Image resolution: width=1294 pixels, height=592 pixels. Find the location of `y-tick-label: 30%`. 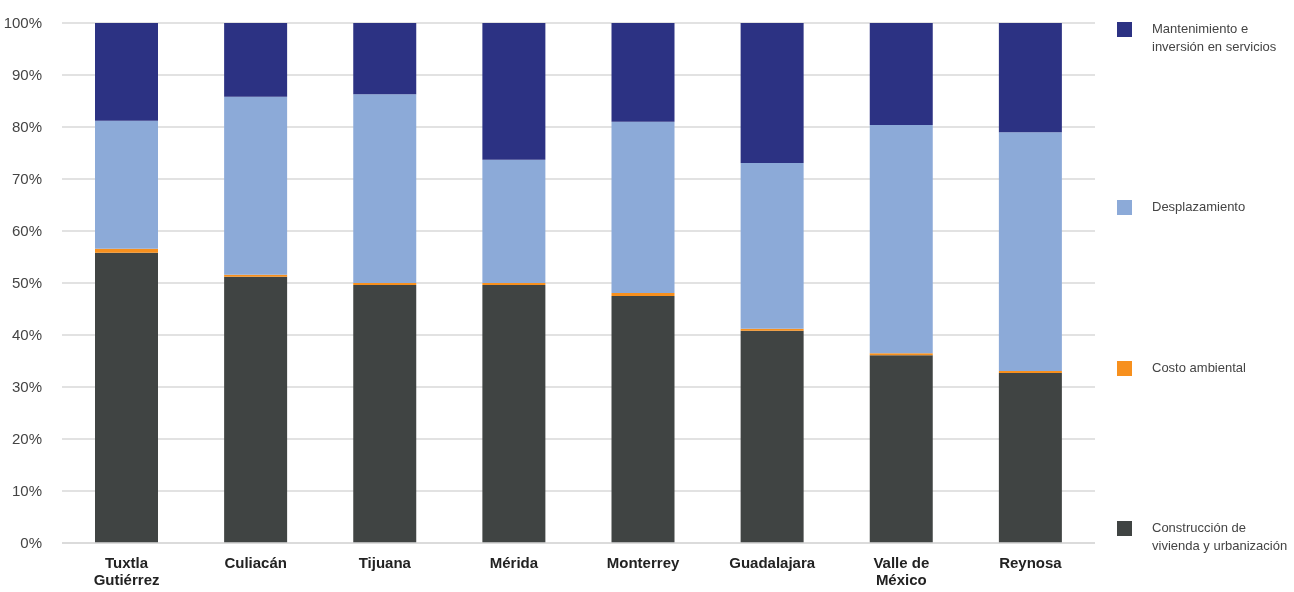

y-tick-label: 30% is located at coordinates (26, 387).